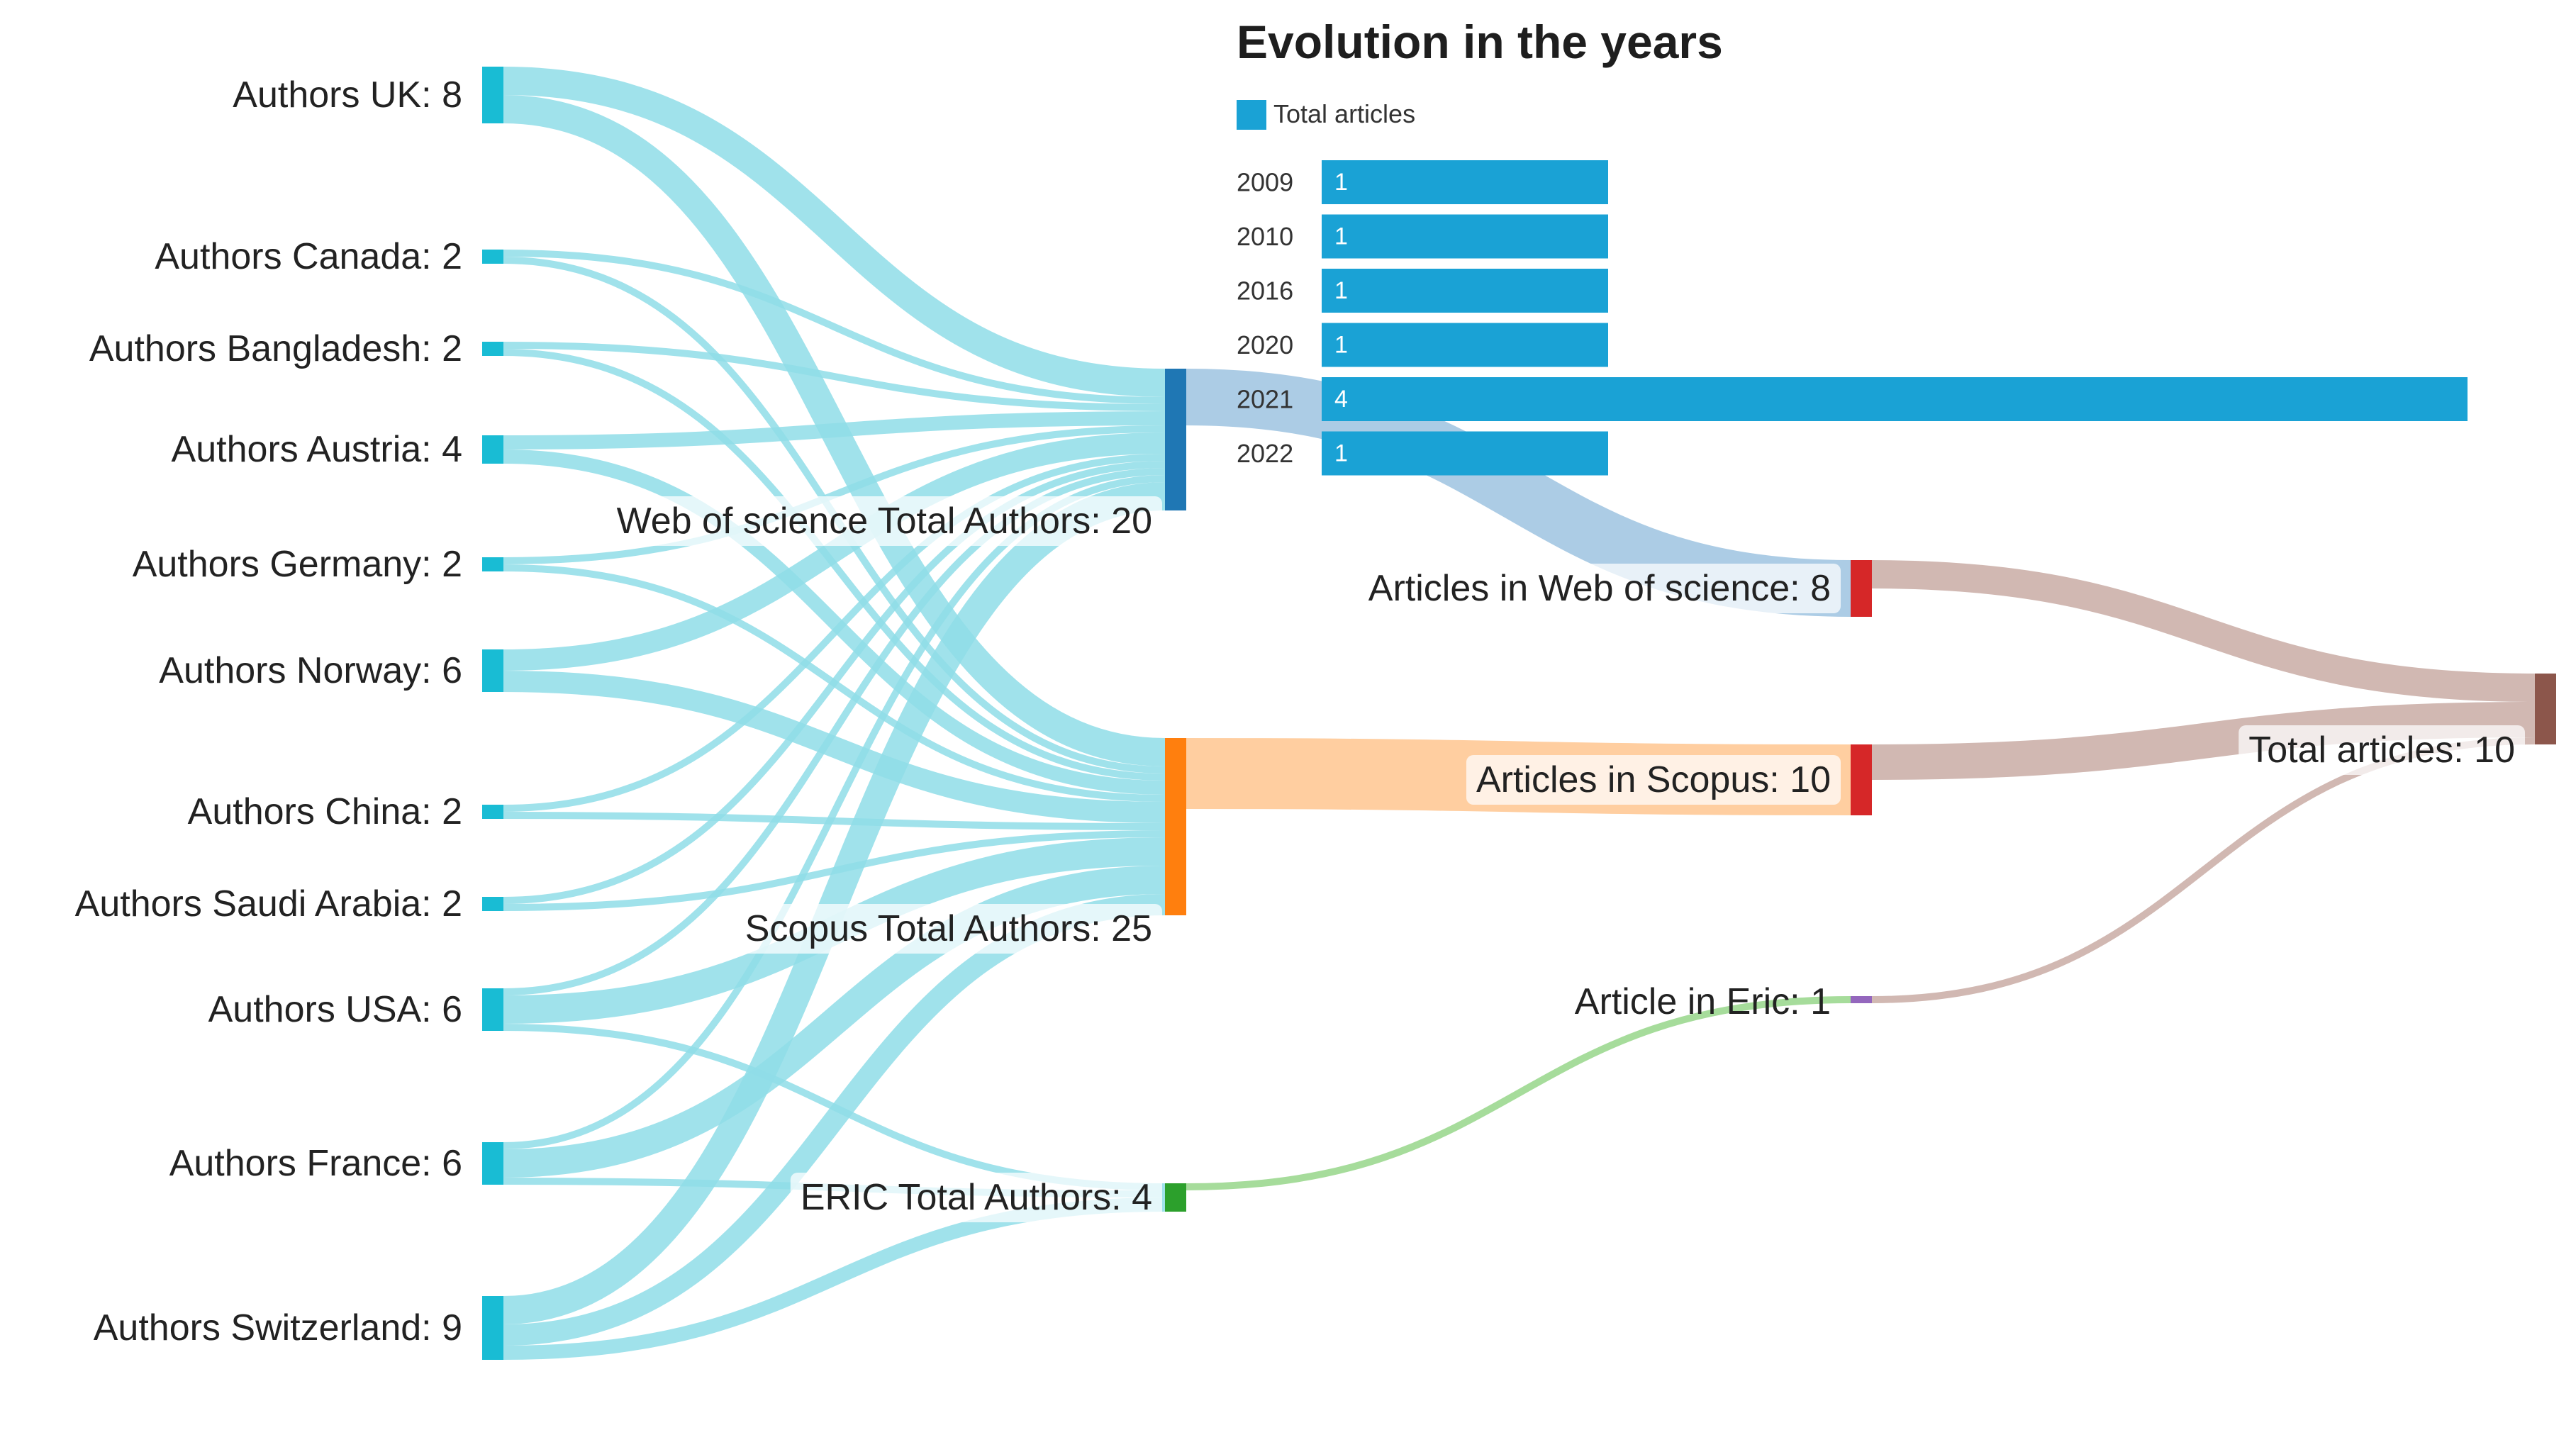 This screenshot has height=1452, width=2576. Describe the element at coordinates (1465, 291) in the screenshot. I see `bar-2016` at that location.